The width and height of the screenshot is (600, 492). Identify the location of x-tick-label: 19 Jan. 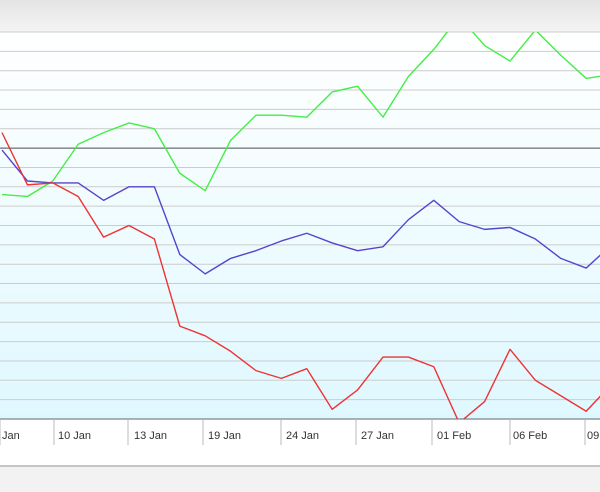
(224, 436).